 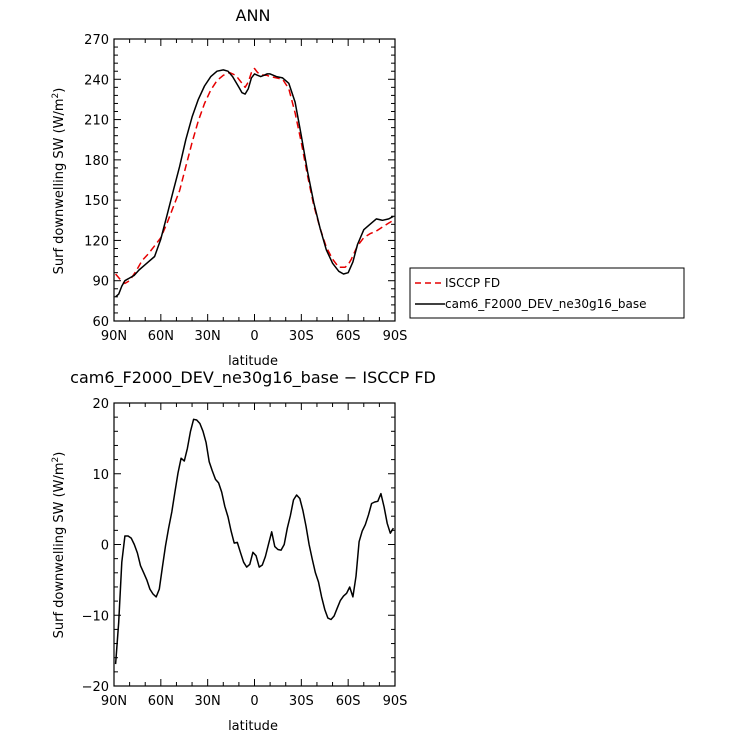 What do you see at coordinates (348, 701) in the screenshot?
I see `bottom-x-tick-label: 60S` at bounding box center [348, 701].